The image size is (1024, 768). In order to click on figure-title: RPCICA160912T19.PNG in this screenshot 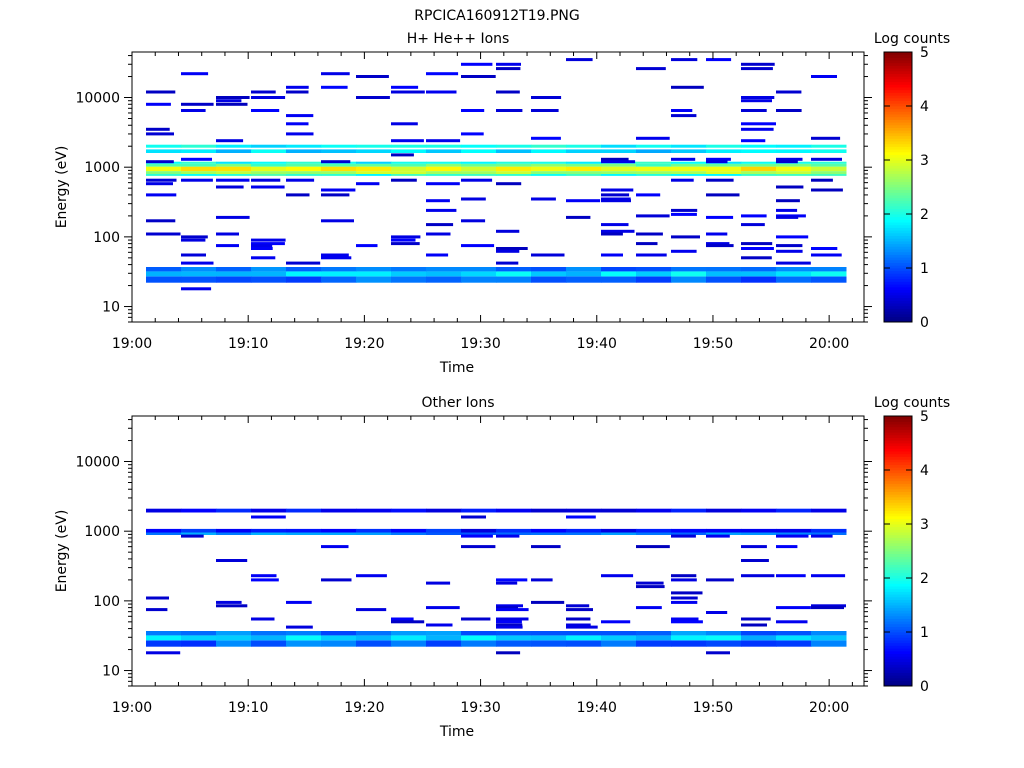, I will do `click(496, 16)`.